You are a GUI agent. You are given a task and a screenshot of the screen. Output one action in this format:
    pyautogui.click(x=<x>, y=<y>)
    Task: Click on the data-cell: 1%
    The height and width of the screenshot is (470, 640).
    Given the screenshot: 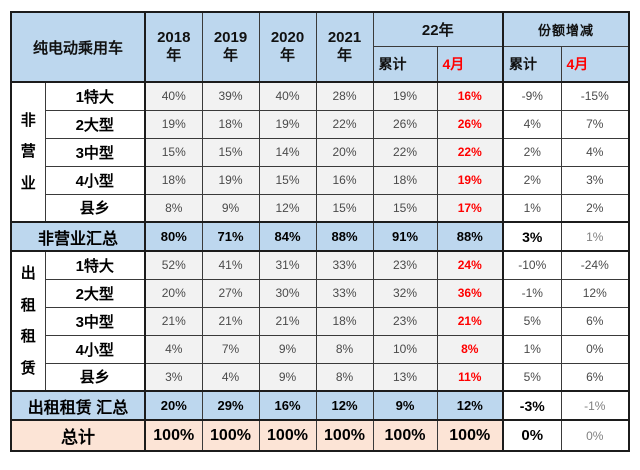 What is the action you would take?
    pyautogui.click(x=532, y=349)
    